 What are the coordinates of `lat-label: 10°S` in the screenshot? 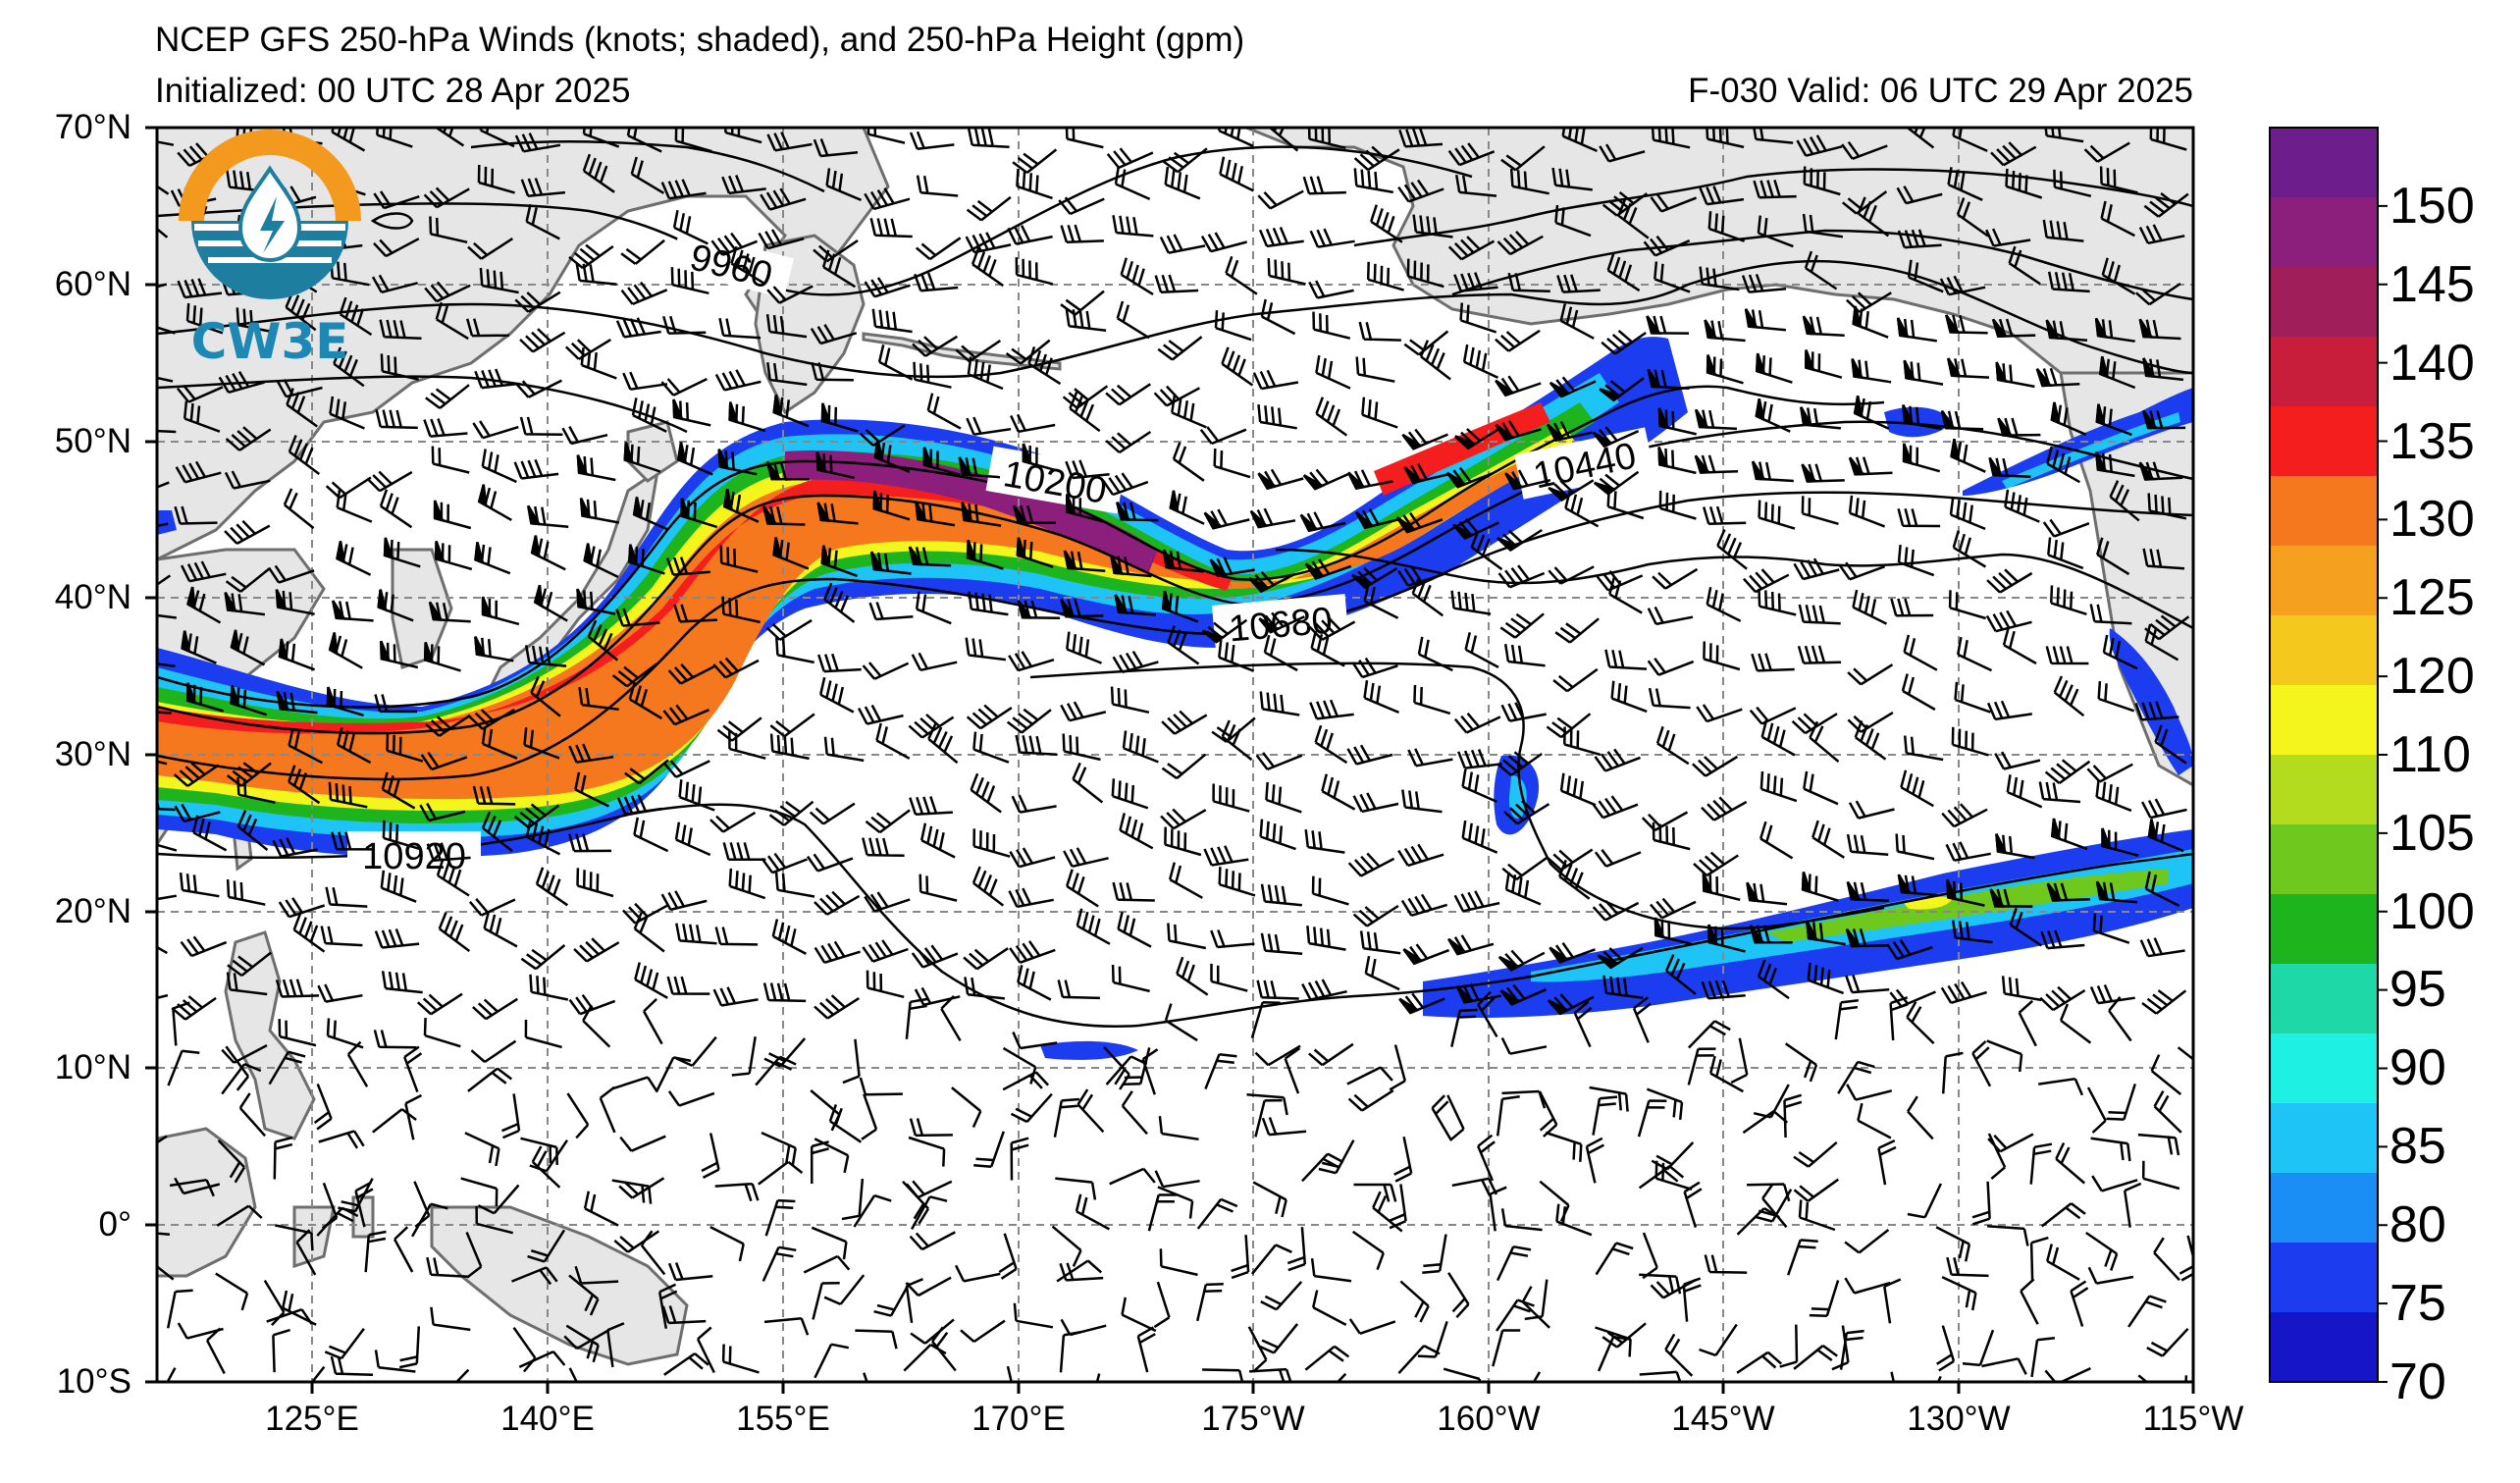 It's located at (93, 1382).